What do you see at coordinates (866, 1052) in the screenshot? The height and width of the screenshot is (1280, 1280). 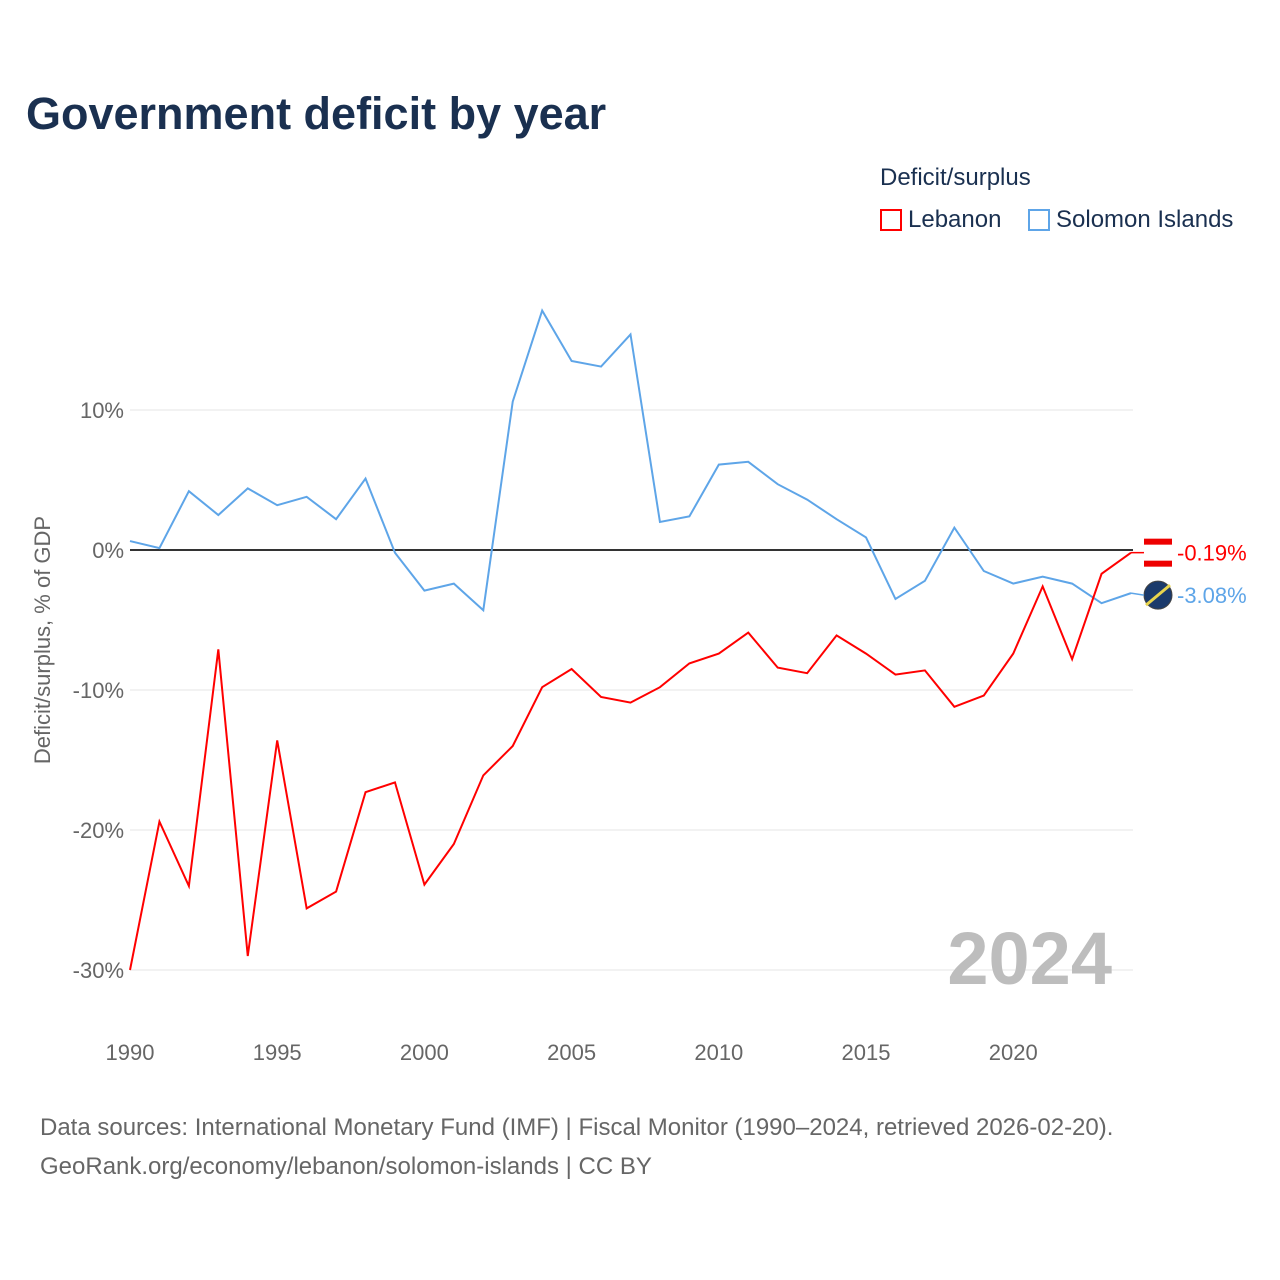 I see `x-tick-label: 2015` at bounding box center [866, 1052].